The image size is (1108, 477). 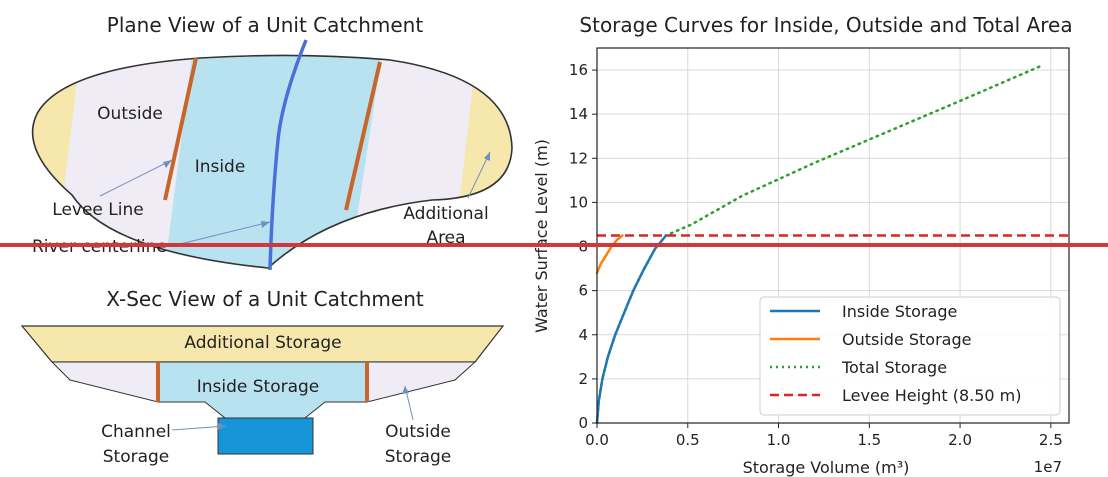 What do you see at coordinates (258, 387) in the screenshot?
I see `inside-storage-label: Inside Storage` at bounding box center [258, 387].